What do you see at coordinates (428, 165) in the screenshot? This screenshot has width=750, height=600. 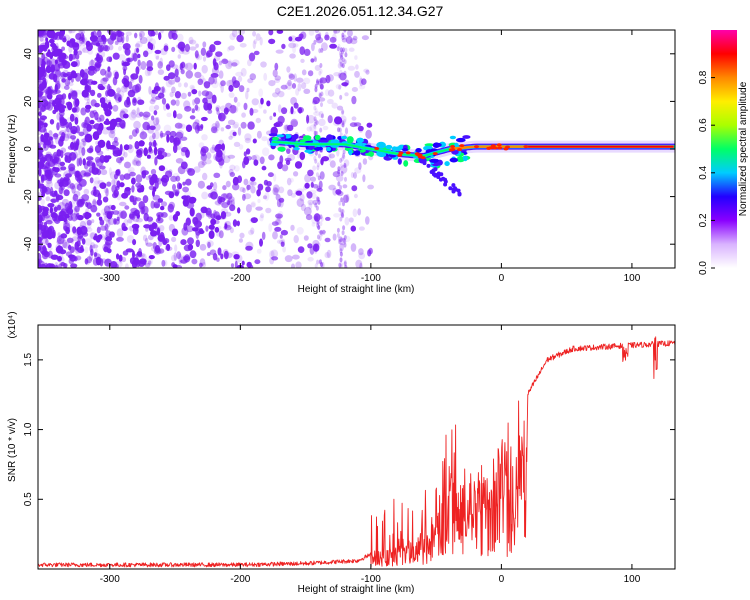 I see `ridge-blob` at bounding box center [428, 165].